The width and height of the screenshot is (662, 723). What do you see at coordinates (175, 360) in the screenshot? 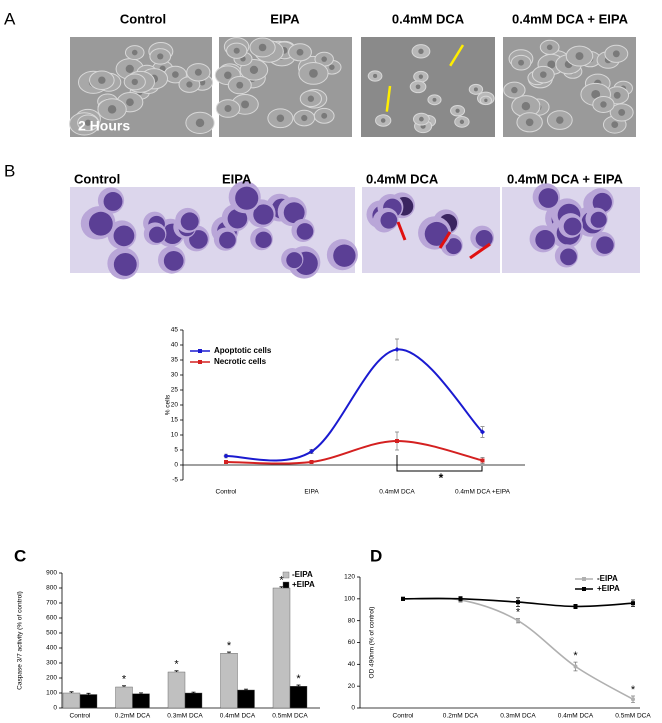
I see `y-tick-label: 35` at bounding box center [175, 360].